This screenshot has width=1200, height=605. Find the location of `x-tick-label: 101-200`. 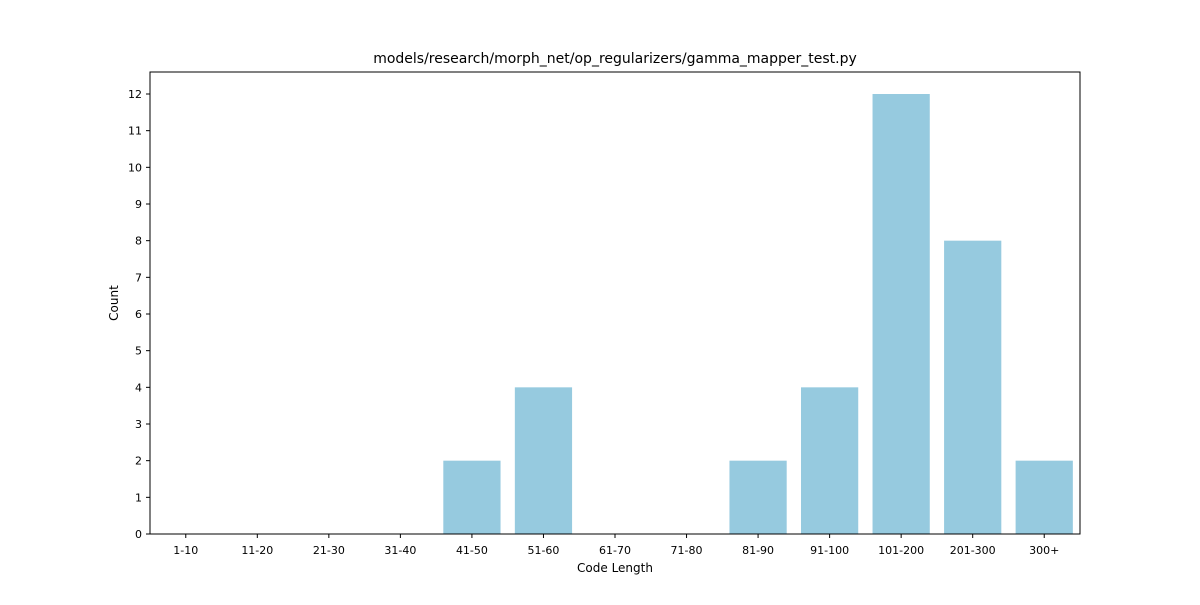

x-tick-label: 101-200 is located at coordinates (901, 550).